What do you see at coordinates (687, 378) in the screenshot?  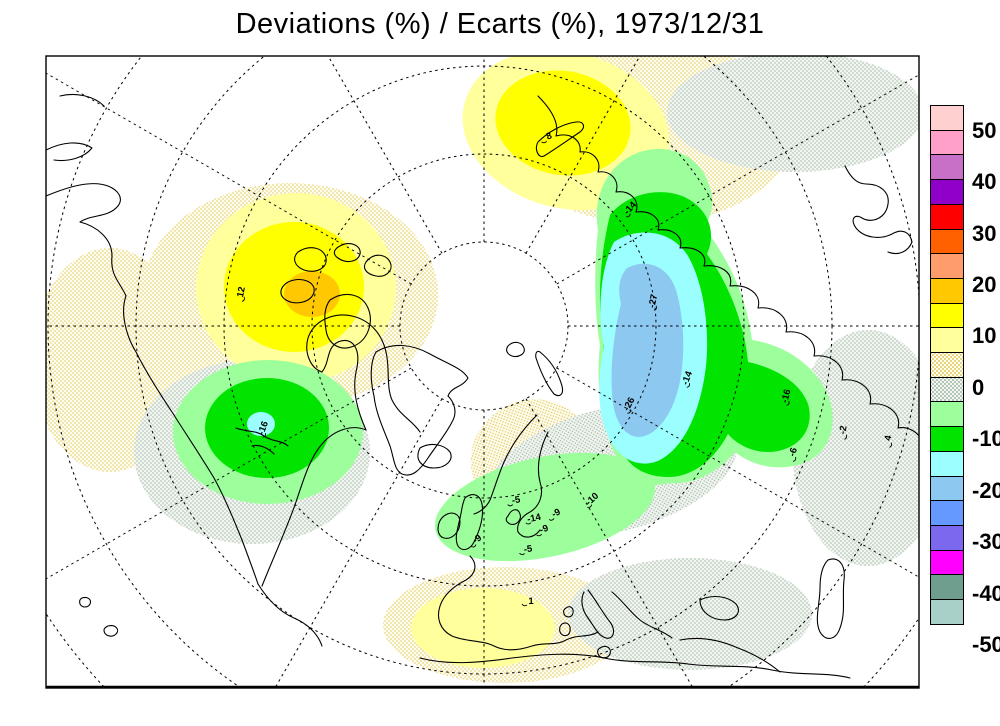 I see `contour-label--14: -14` at bounding box center [687, 378].